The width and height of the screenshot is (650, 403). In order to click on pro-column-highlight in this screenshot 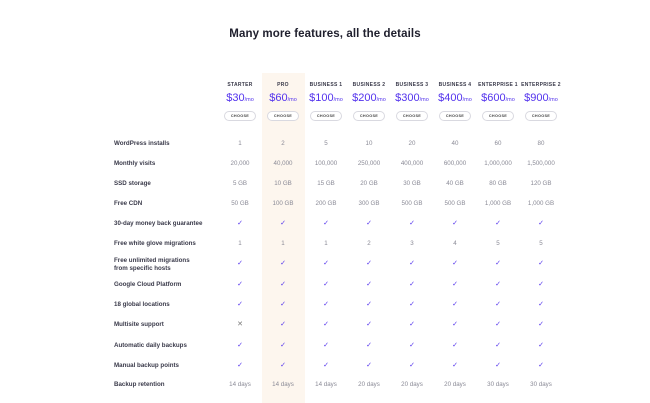, I will do `click(283, 238)`.